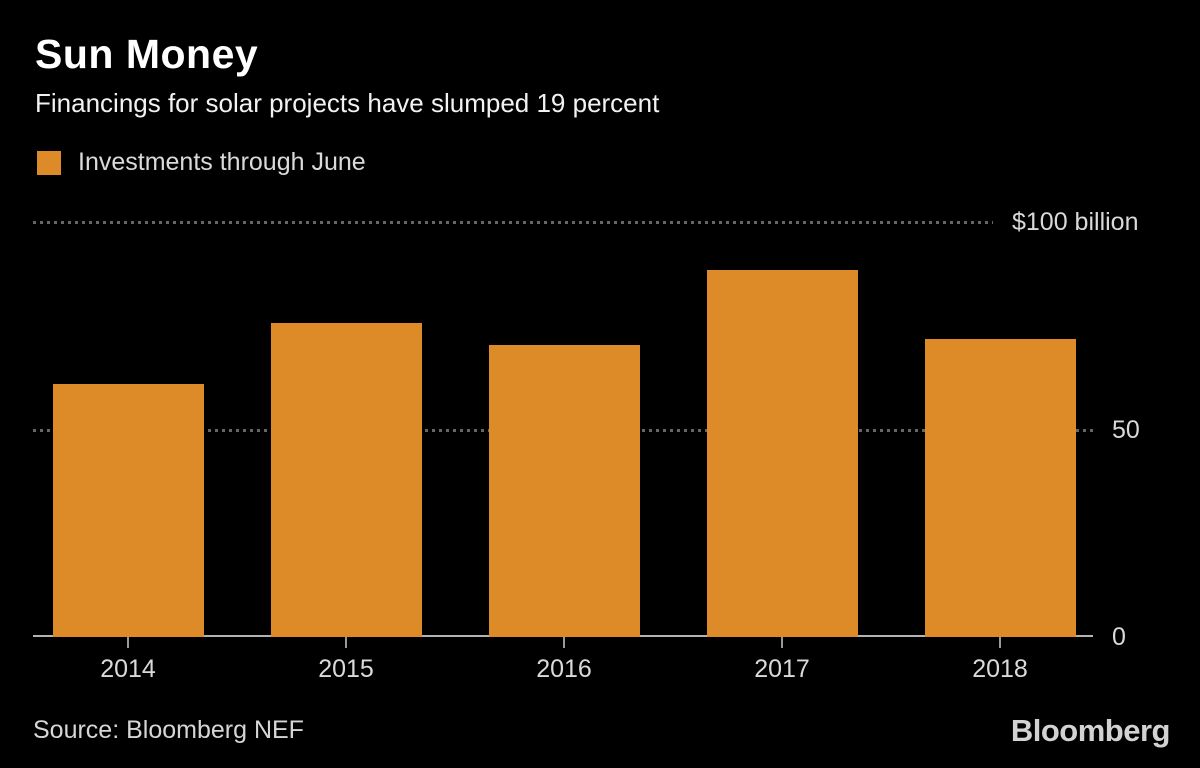 This screenshot has width=1200, height=768. I want to click on y-axis-label-0: 0, so click(1119, 637).